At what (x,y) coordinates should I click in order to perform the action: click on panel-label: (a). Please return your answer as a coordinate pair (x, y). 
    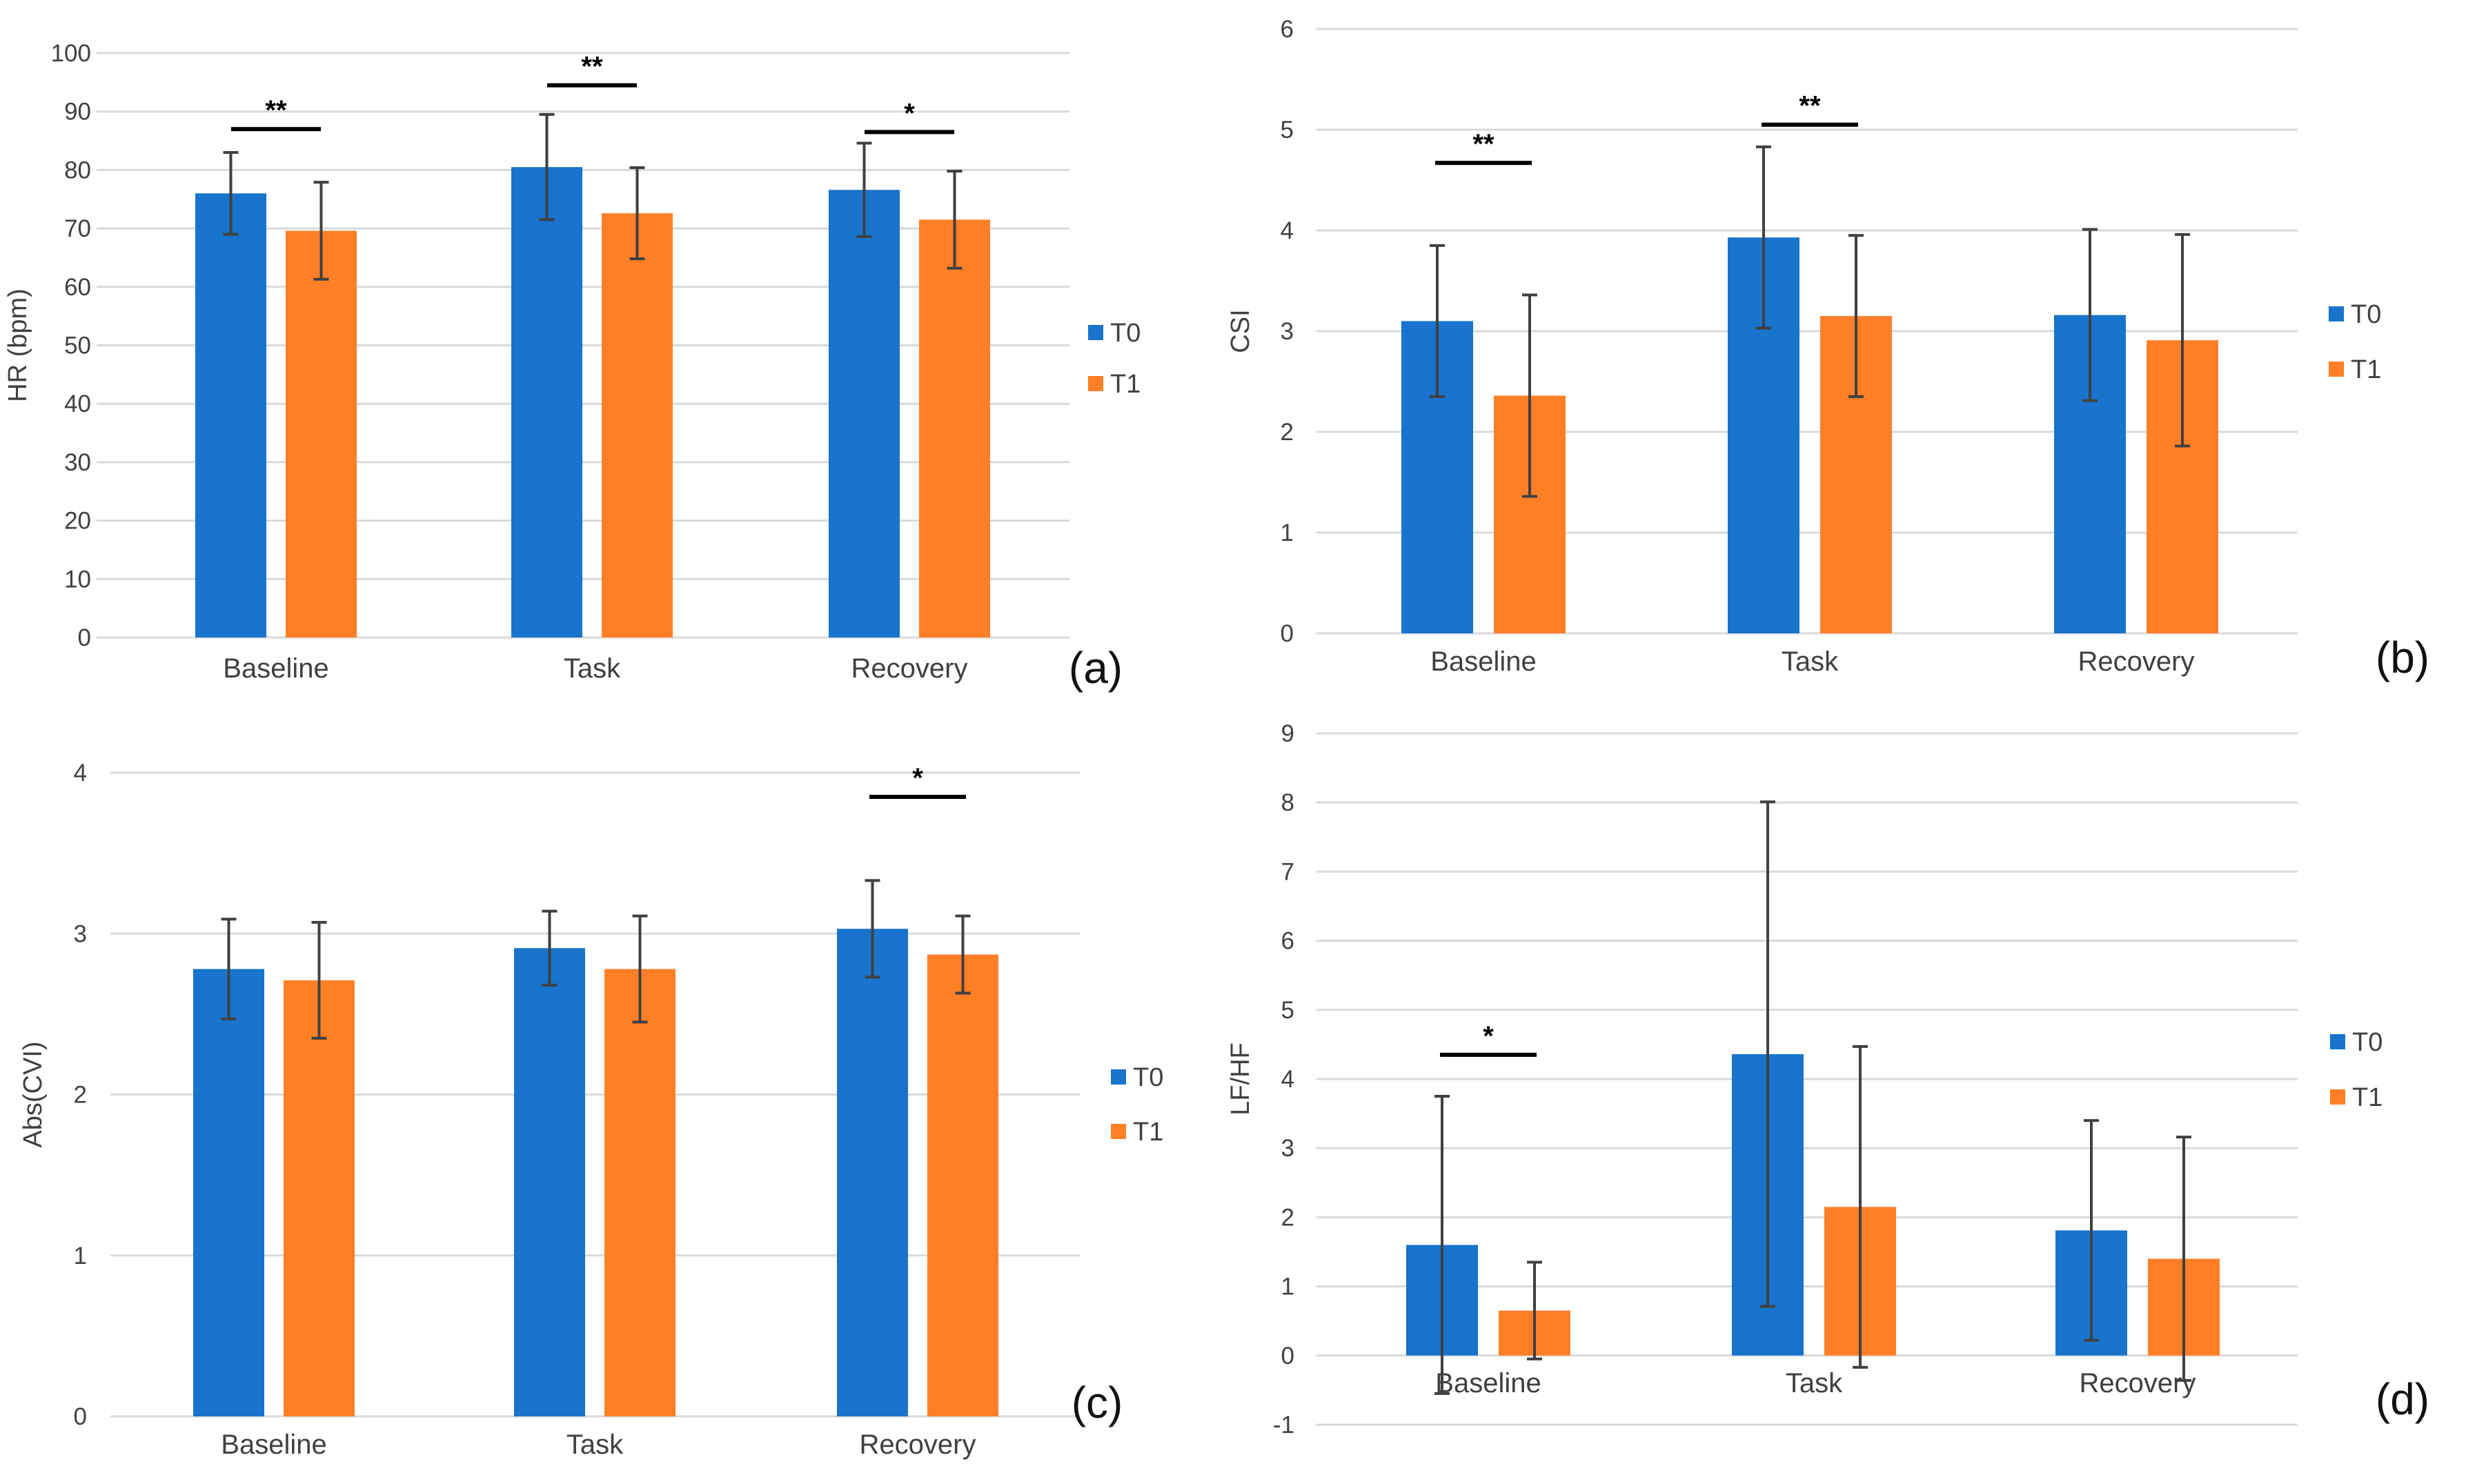
    Looking at the image, I should click on (1096, 668).